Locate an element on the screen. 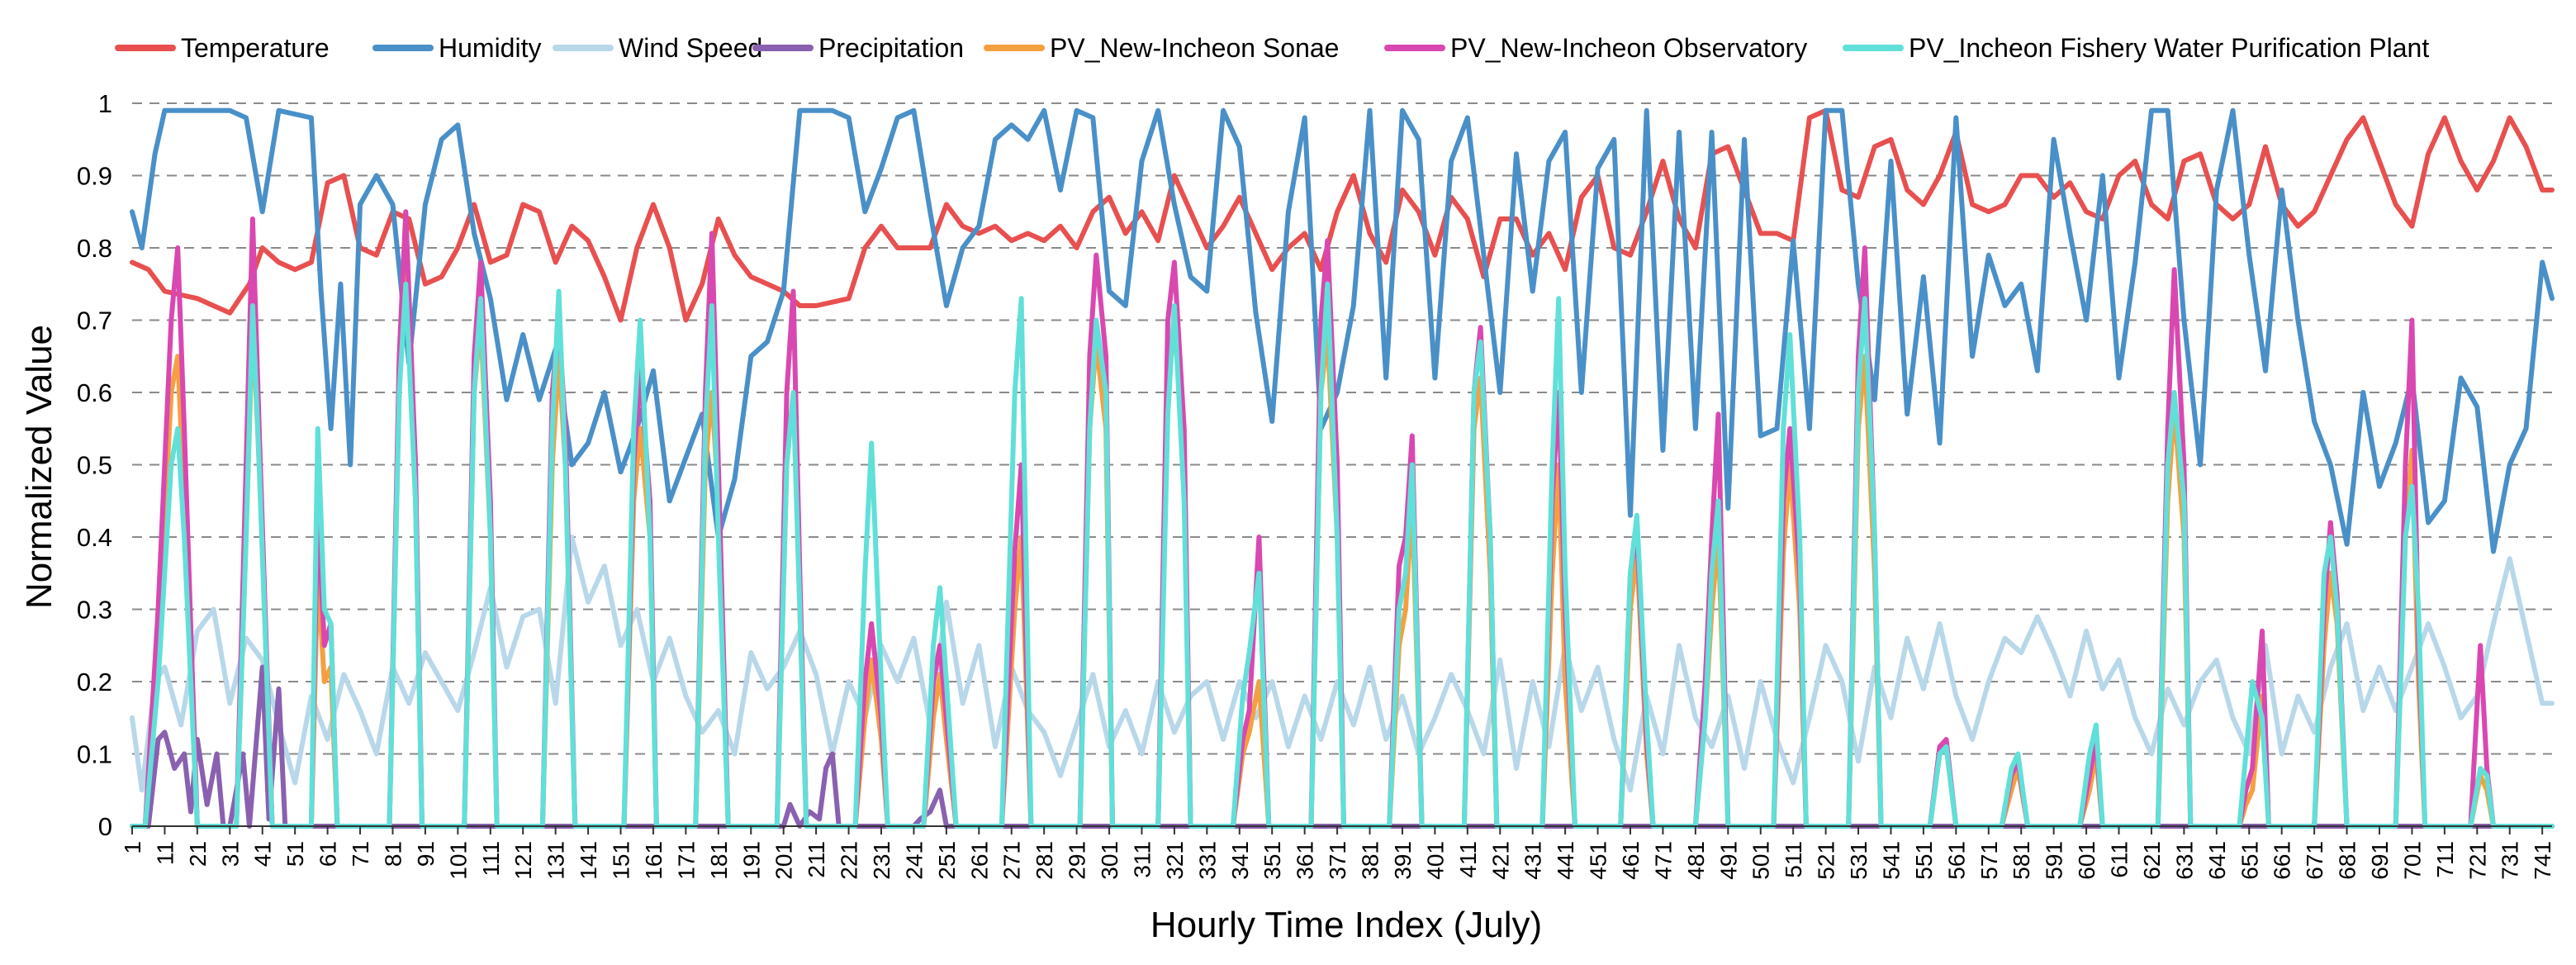 The height and width of the screenshot is (965, 2576). x-tick-label: 561 is located at coordinates (1956, 860).